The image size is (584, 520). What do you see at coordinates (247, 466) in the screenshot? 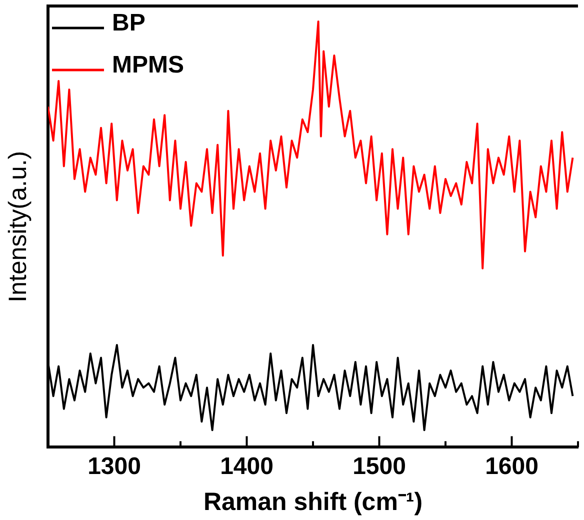
I see `x-tick-label: 1400` at bounding box center [247, 466].